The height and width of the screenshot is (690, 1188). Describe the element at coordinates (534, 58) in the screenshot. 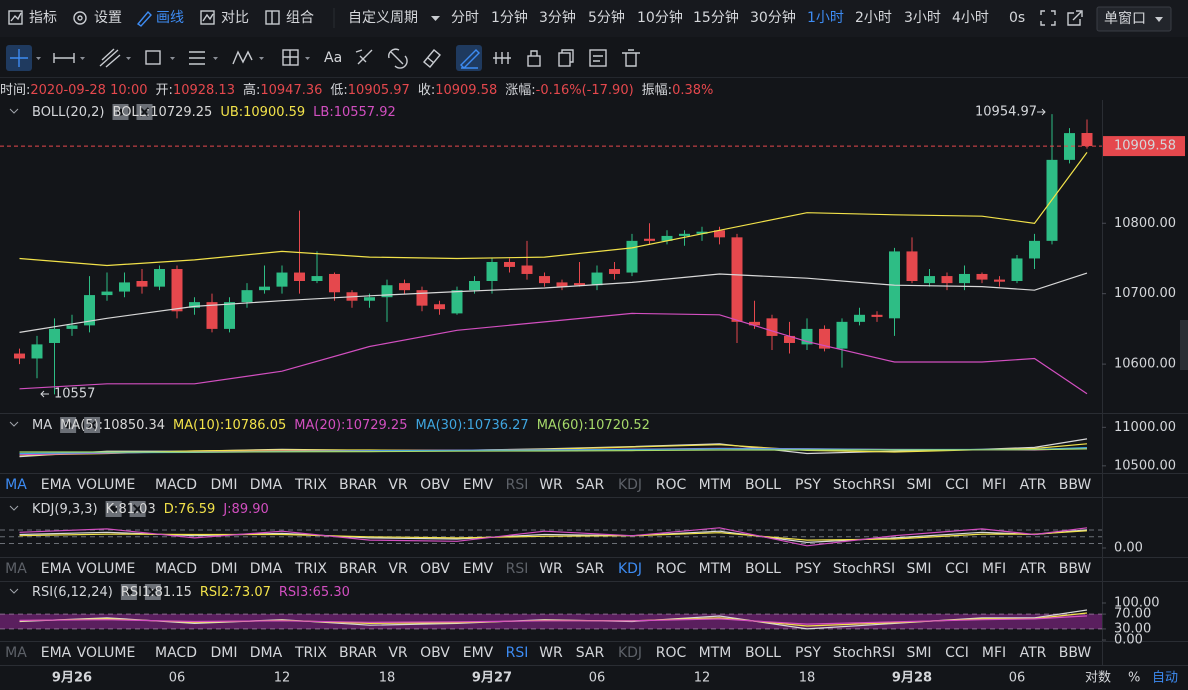

I see `lock-tool` at that location.